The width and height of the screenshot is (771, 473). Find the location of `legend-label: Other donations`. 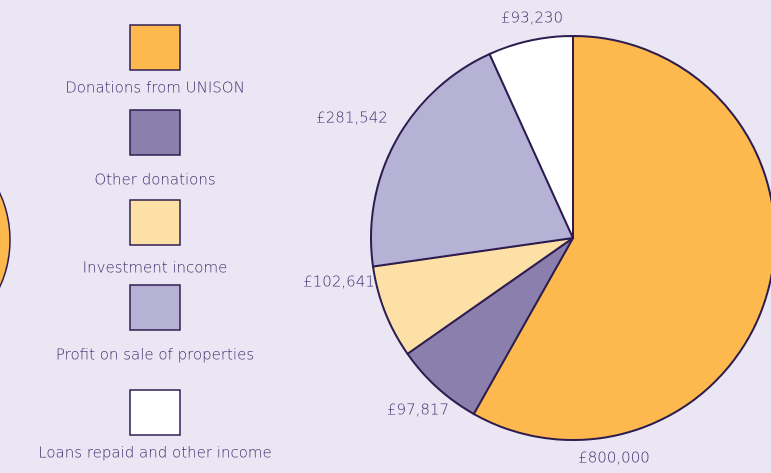

legend-label: Other donations is located at coordinates (154, 180).